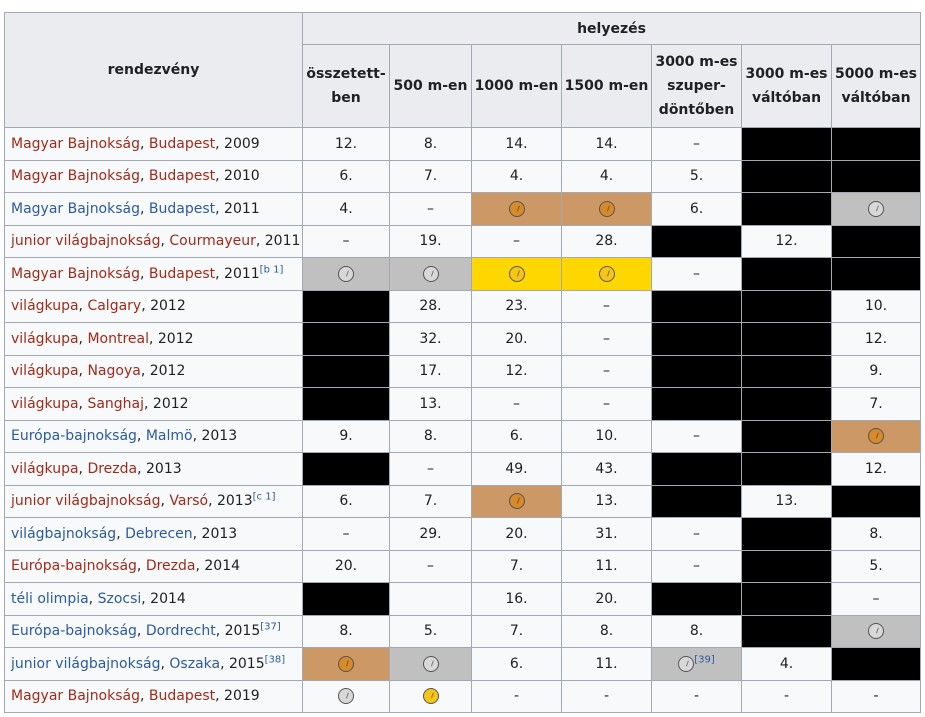 The height and width of the screenshot is (717, 925). Describe the element at coordinates (163, 598) in the screenshot. I see `event-text: , 2014` at that location.